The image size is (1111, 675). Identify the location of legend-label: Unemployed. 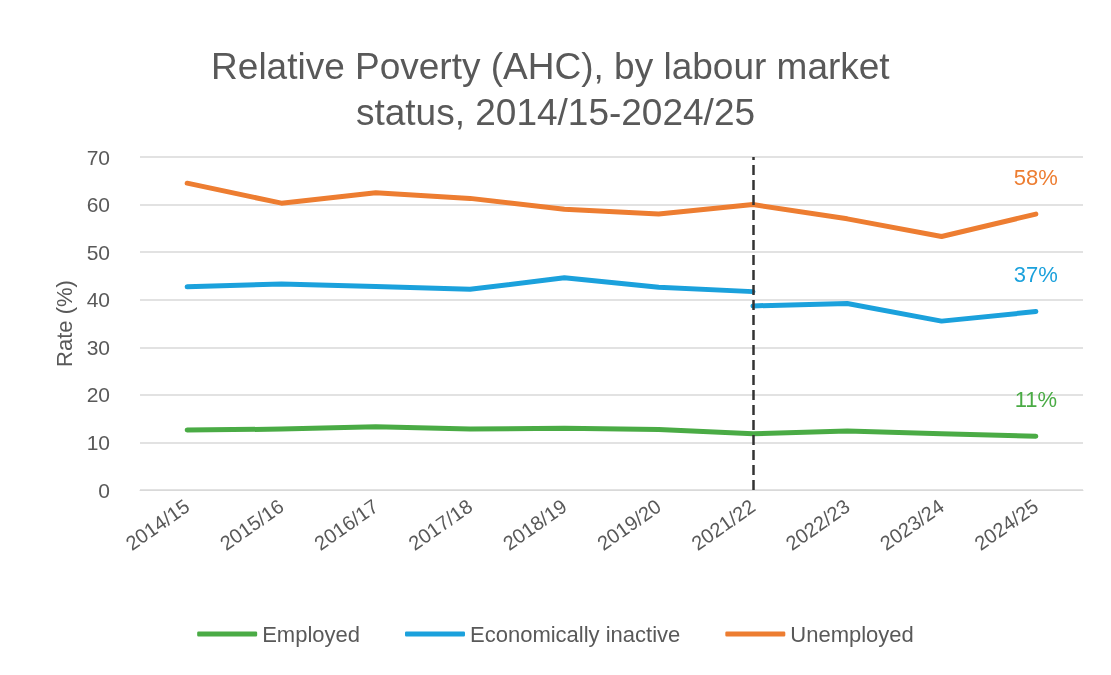
(852, 634).